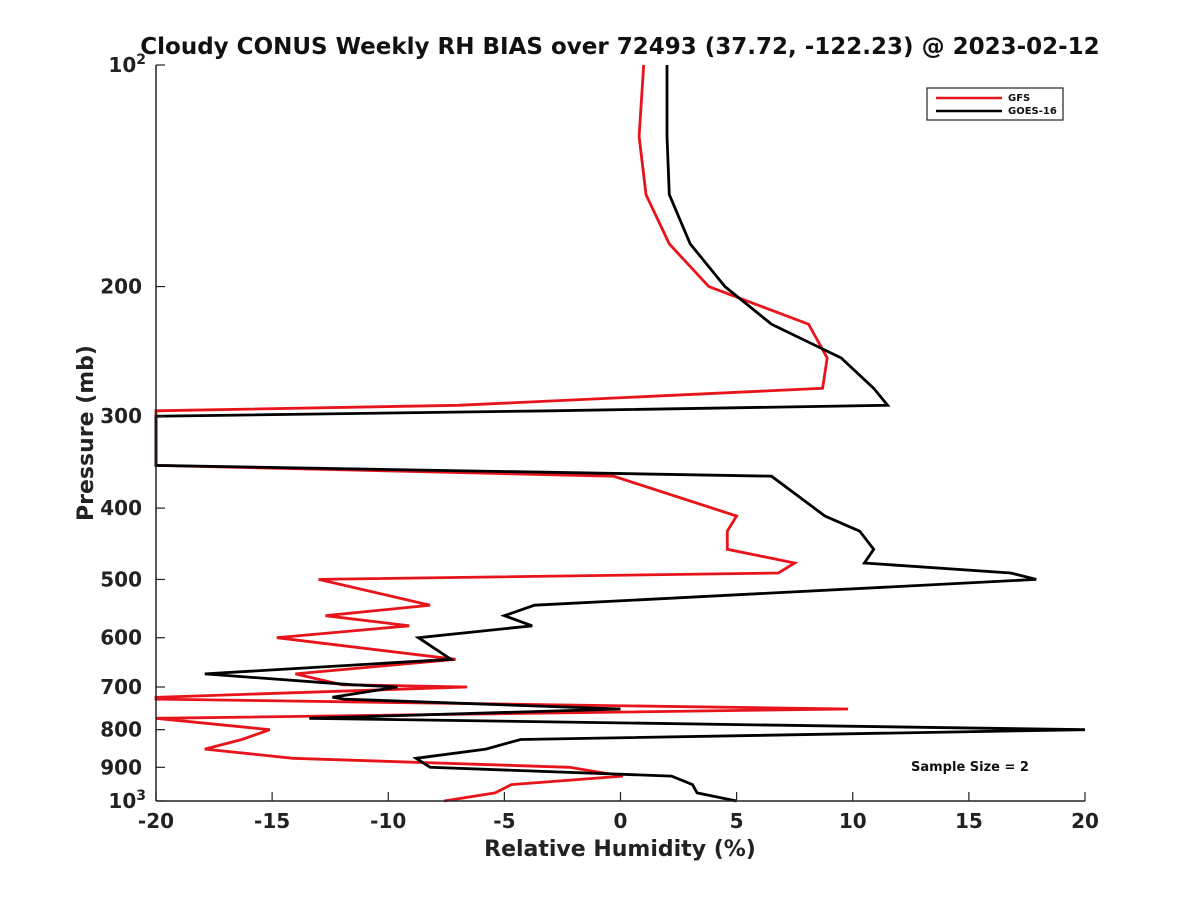 This screenshot has height=900, width=1200. Describe the element at coordinates (86, 433) in the screenshot. I see `y-axis-label: Pressure (mb)` at that location.